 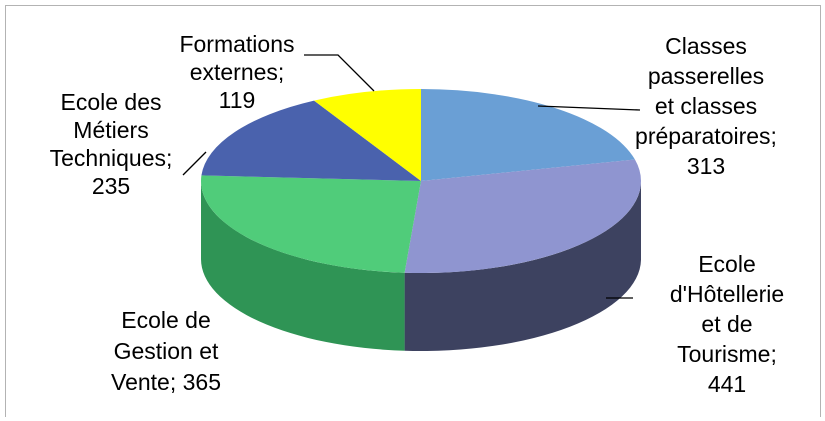 What do you see at coordinates (111, 186) in the screenshot?
I see `data-label-line: 235` at bounding box center [111, 186].